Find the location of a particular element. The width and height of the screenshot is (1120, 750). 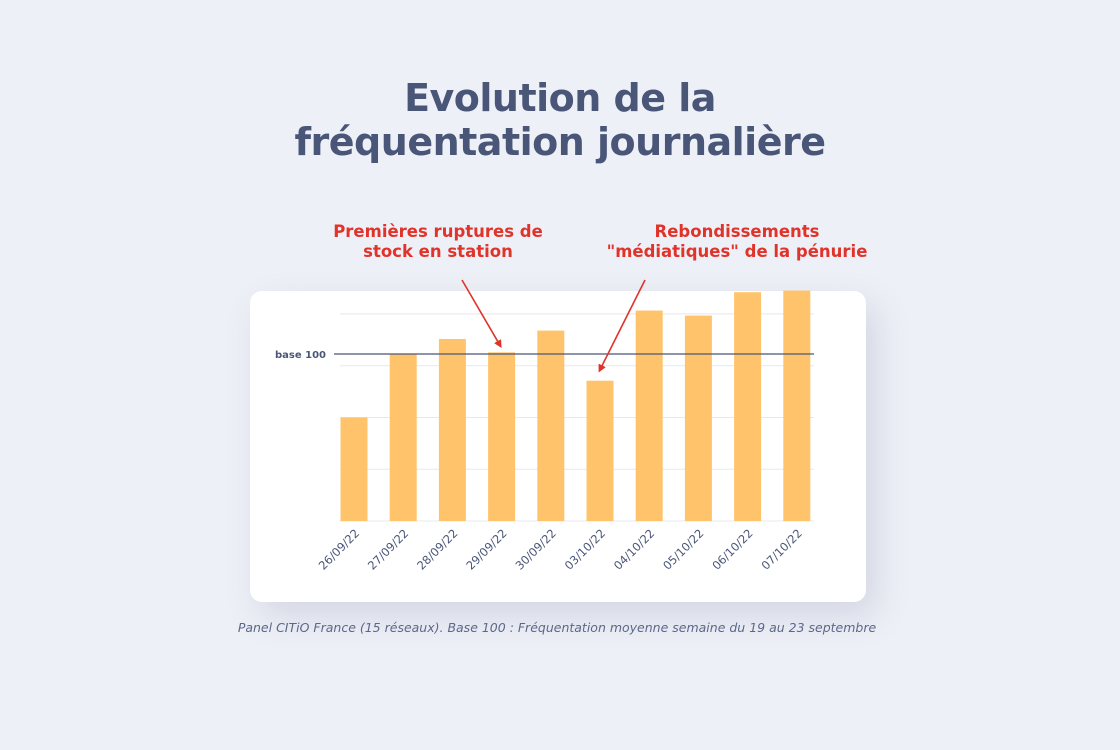

arrow-first-shortages is located at coordinates (481, 314).